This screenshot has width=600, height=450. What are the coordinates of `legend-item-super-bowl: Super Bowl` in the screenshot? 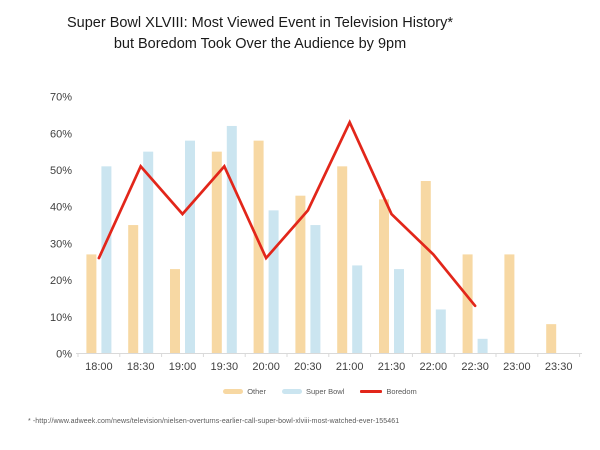 It's located at (313, 391).